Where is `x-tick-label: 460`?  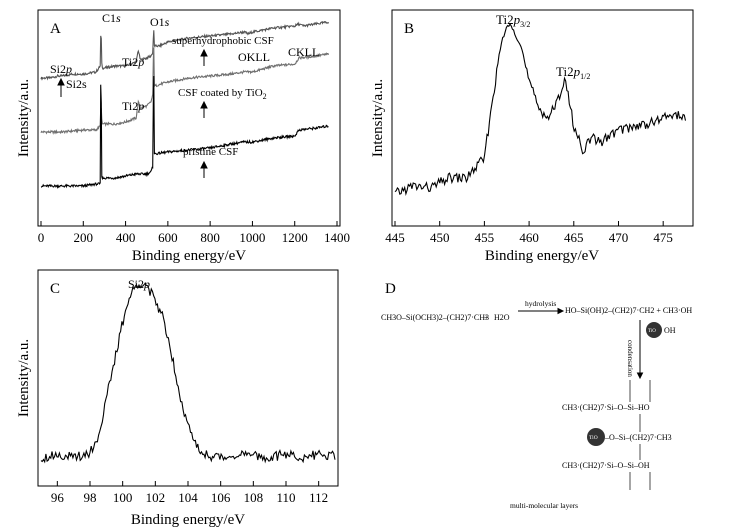
x-tick-label: 460 is located at coordinates (529, 237).